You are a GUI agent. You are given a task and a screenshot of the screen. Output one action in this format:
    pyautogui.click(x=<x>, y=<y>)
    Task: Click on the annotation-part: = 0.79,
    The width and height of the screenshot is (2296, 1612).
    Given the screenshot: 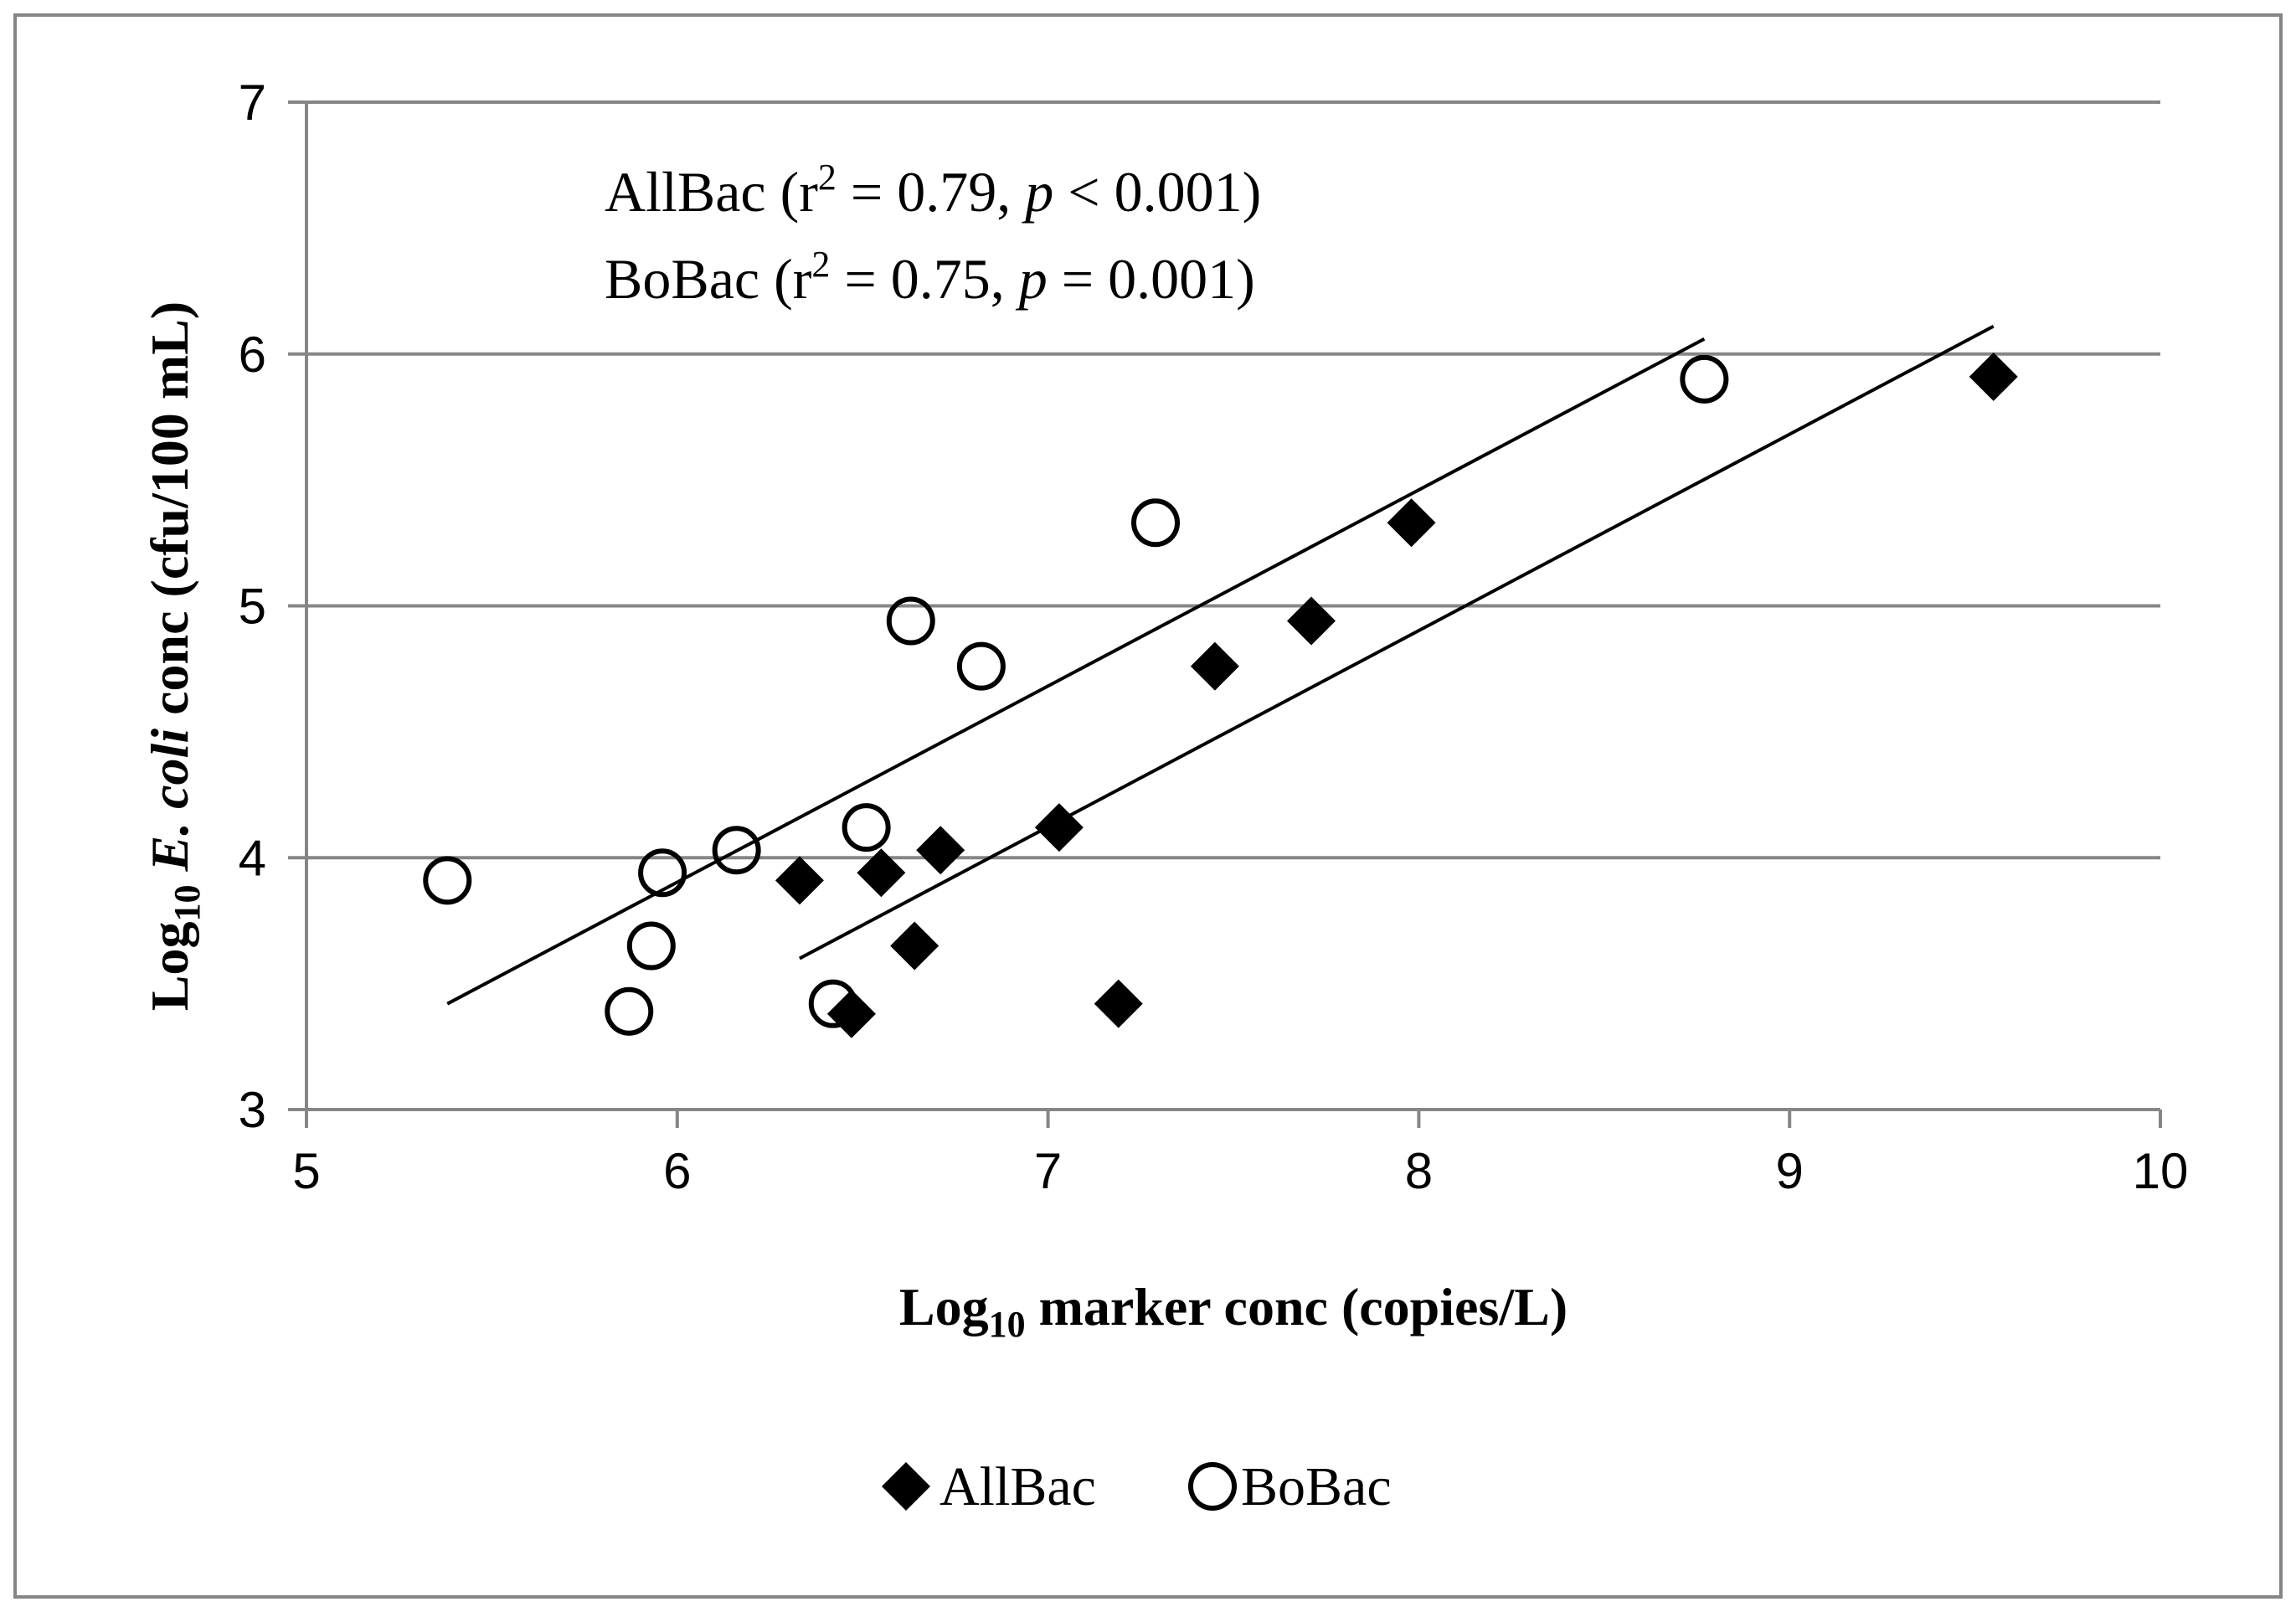 What is the action you would take?
    pyautogui.click(x=931, y=192)
    